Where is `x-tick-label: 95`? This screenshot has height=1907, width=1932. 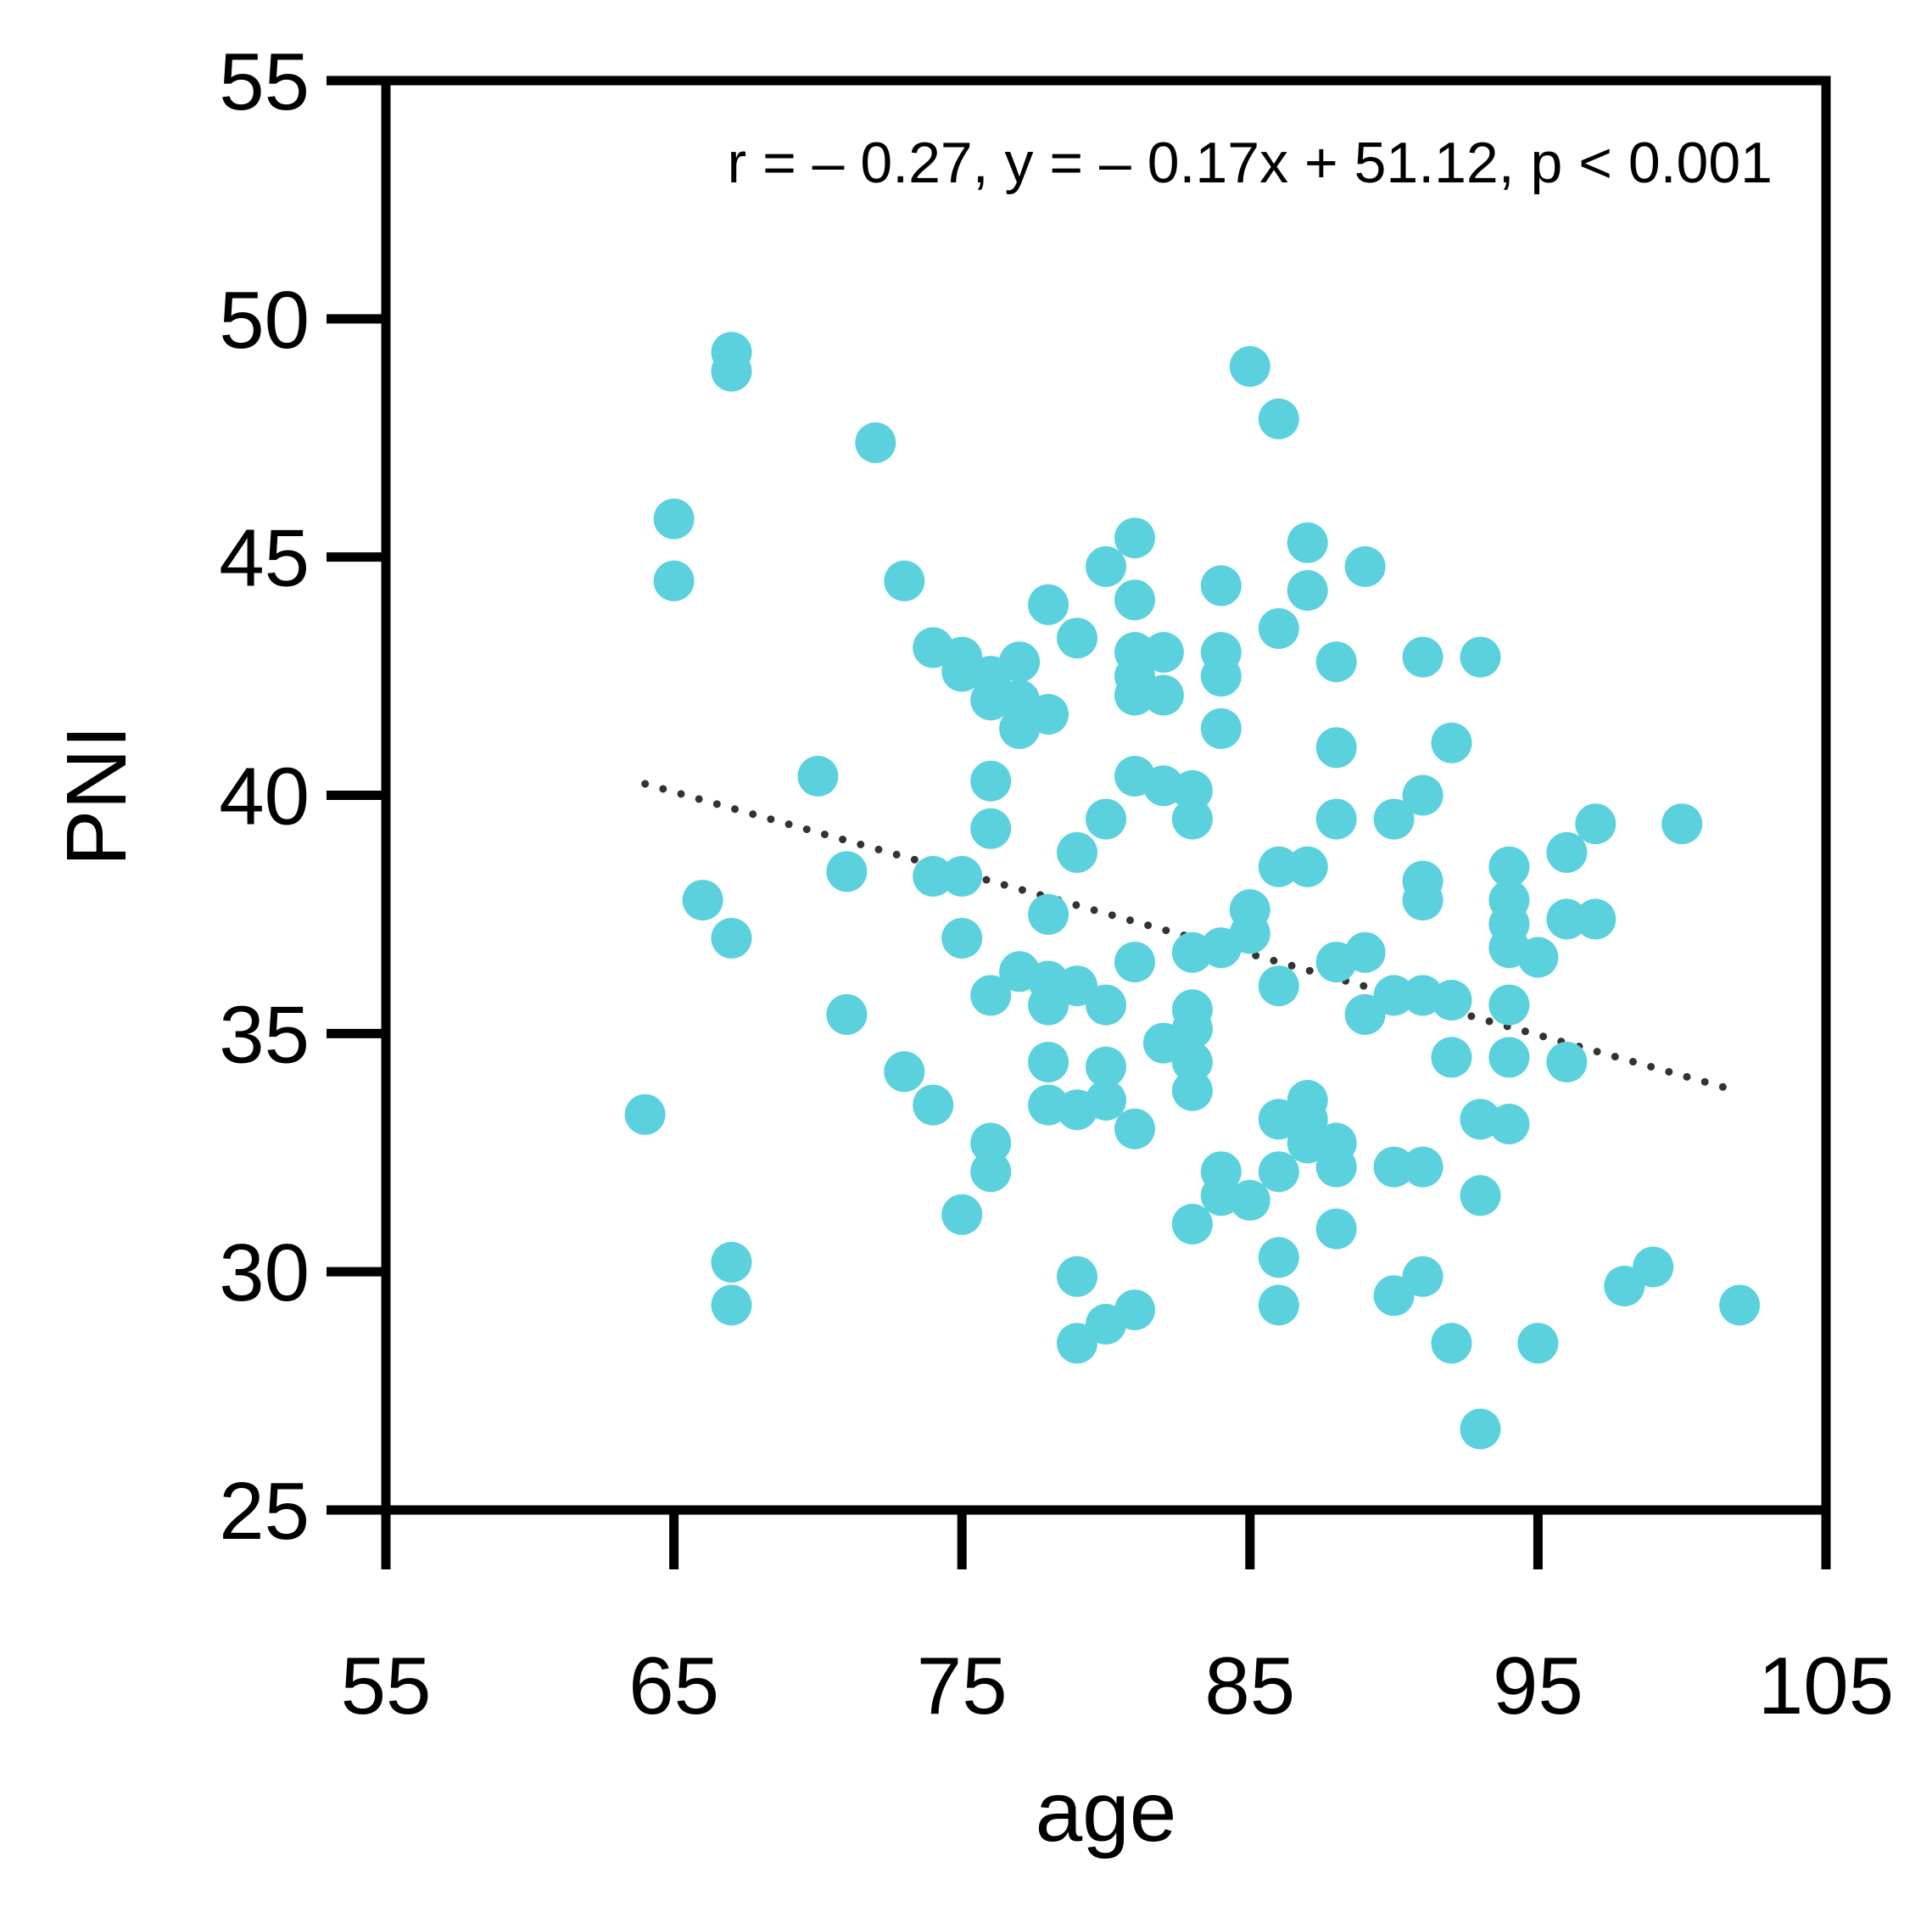 x-tick-label: 95 is located at coordinates (1538, 1686).